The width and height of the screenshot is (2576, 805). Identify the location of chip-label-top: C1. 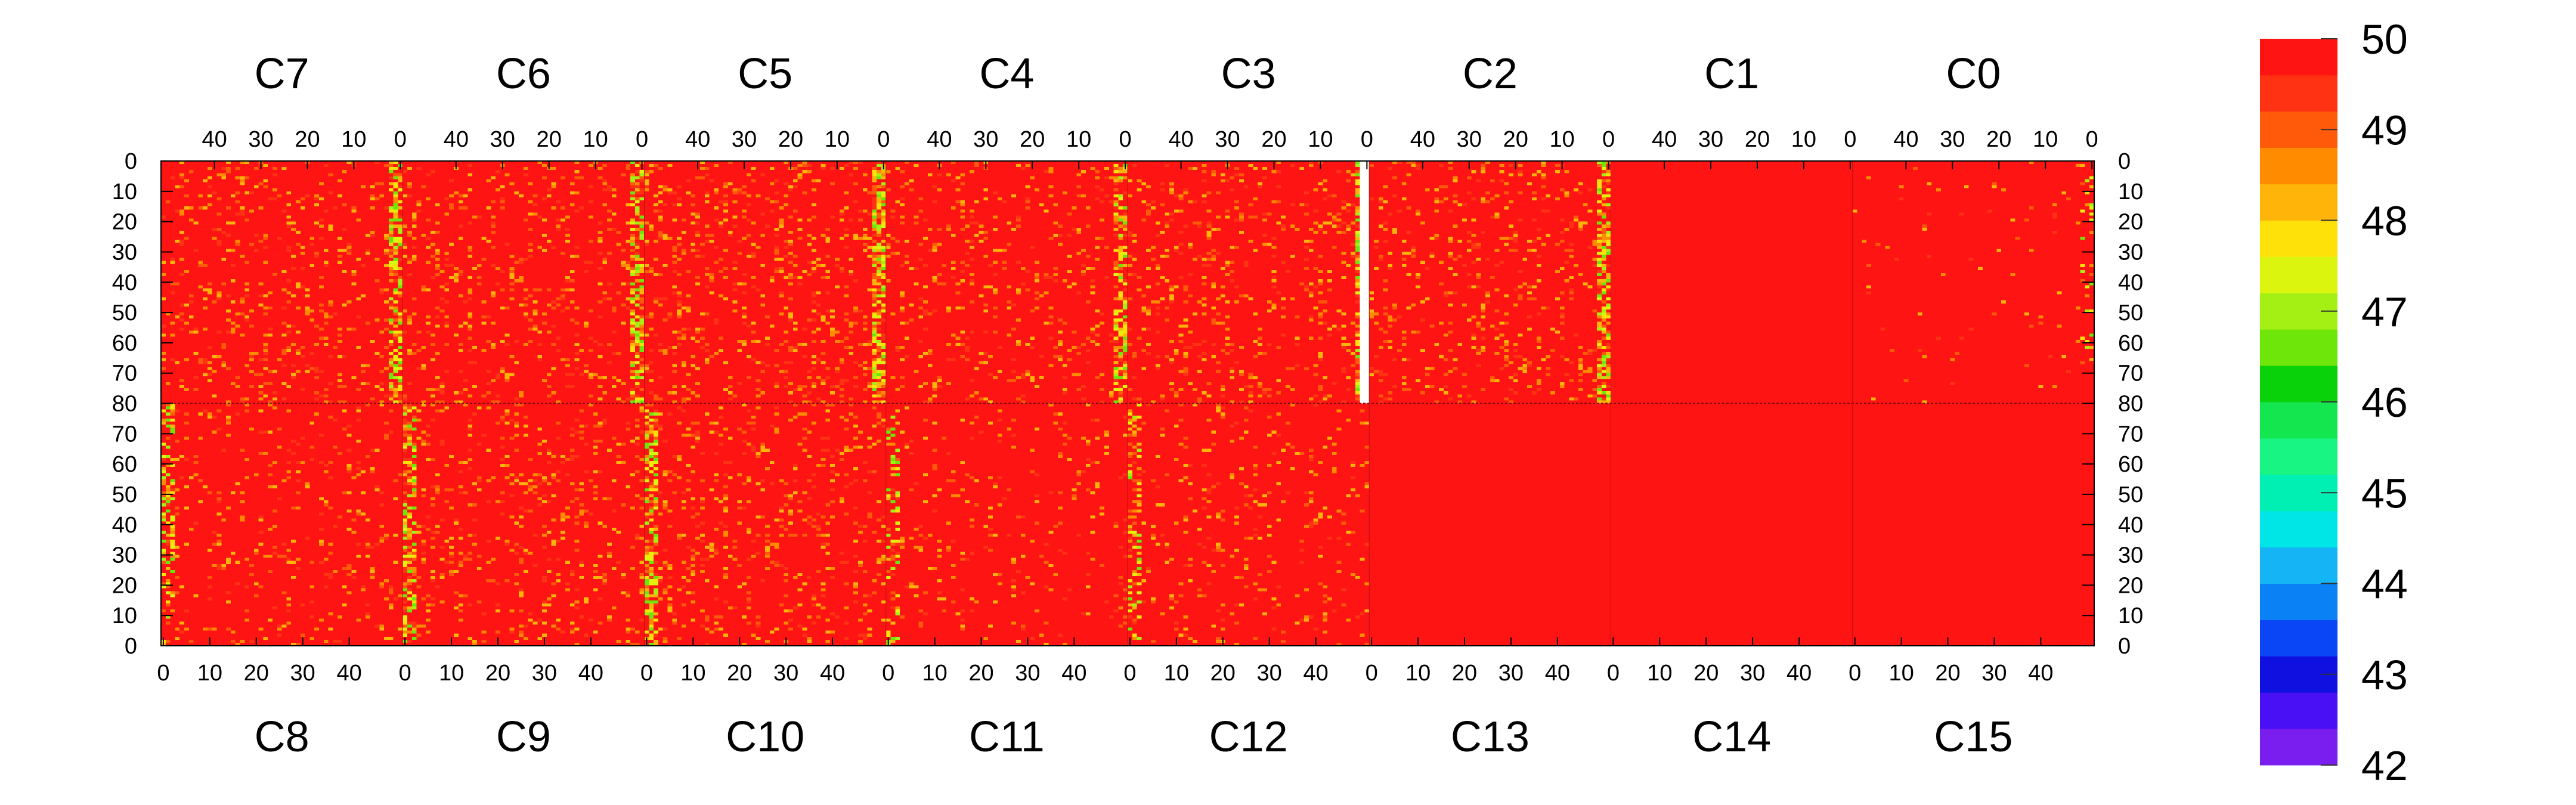
(1731, 74).